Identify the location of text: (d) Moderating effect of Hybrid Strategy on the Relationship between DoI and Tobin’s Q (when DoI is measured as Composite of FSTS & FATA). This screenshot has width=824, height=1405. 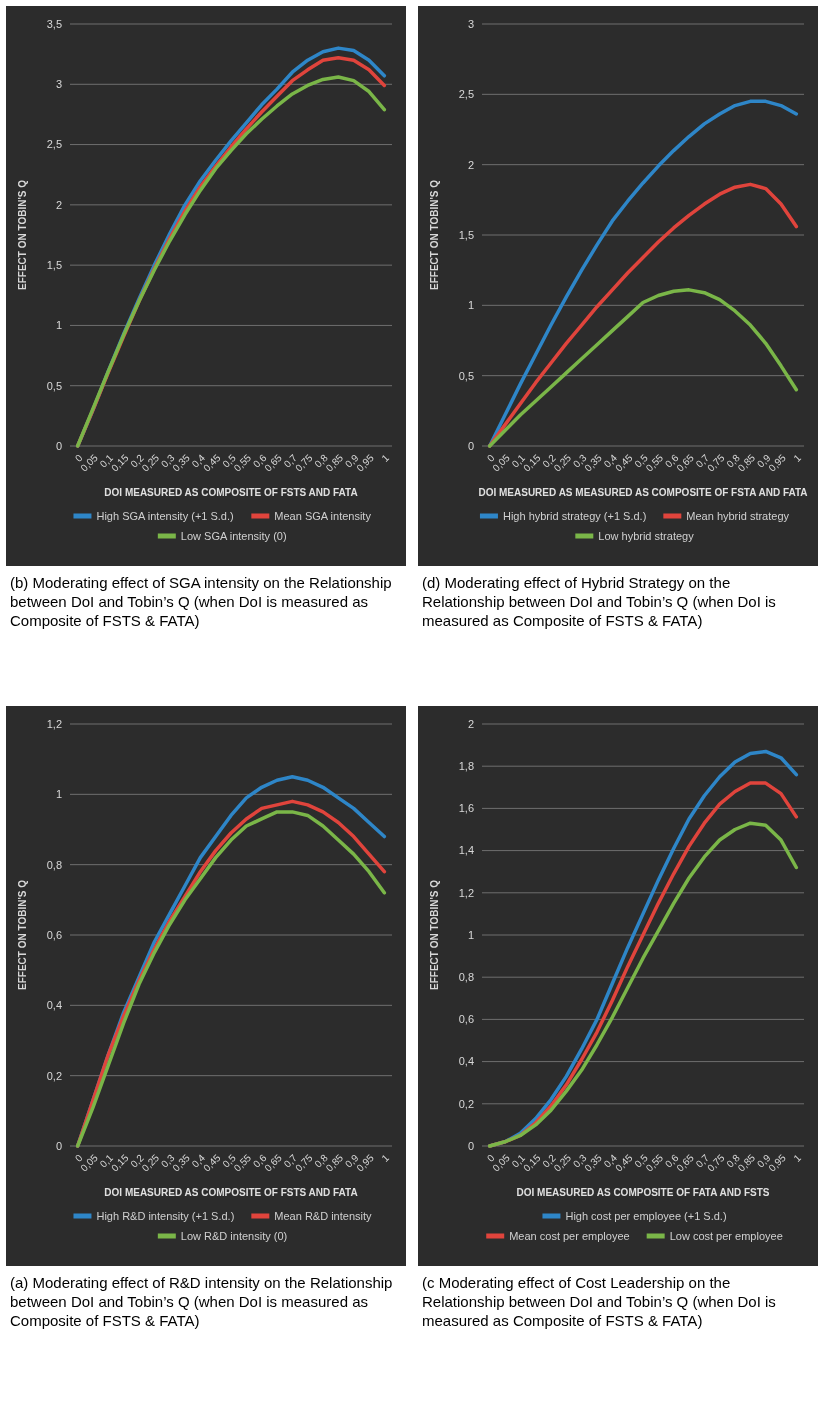
(599, 601).